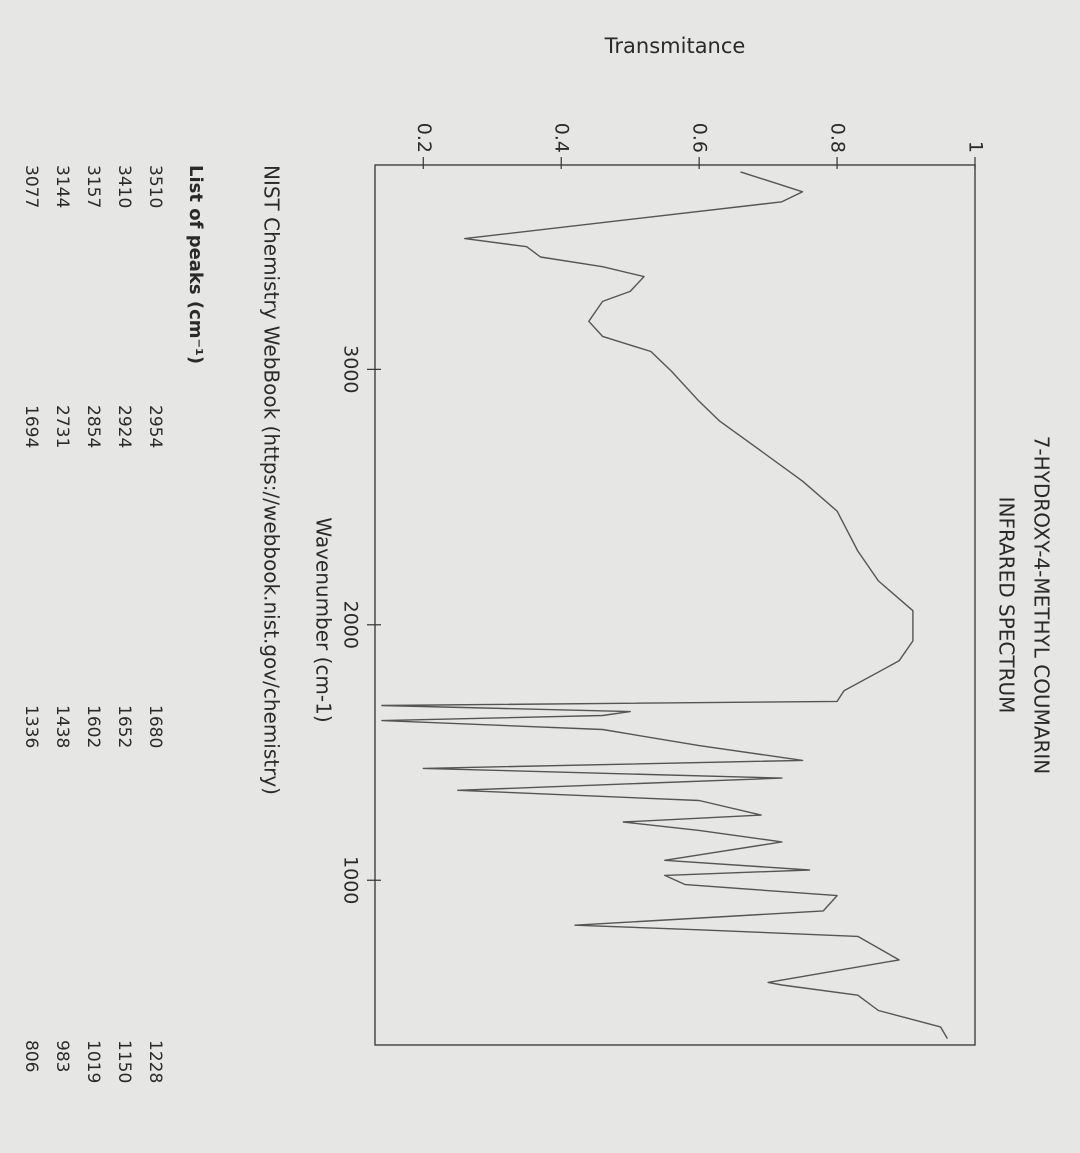 This screenshot has height=1153, width=1080. I want to click on peaks-title: List of peaks (cm⁻¹), so click(195, 264).